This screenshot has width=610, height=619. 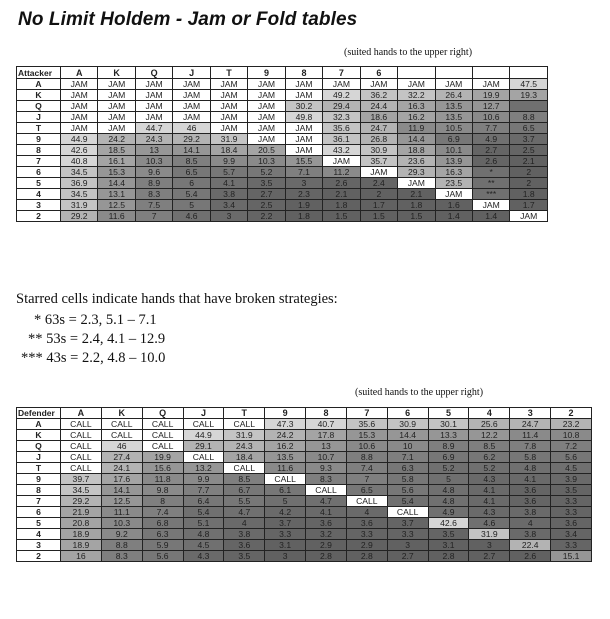 I want to click on defender-cell: 5.6, so click(x=571, y=457).